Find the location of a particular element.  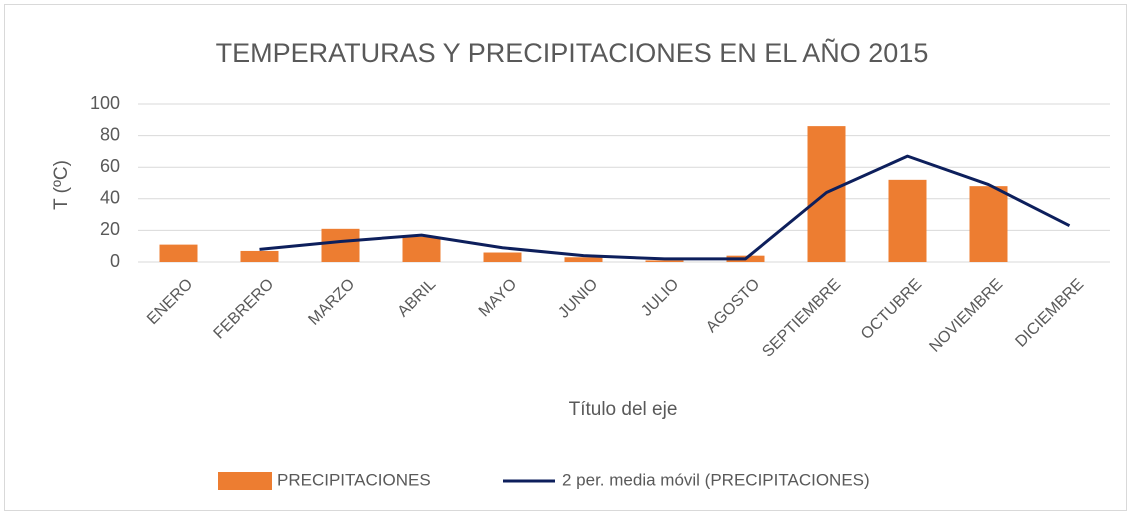

y-tick-label: 60 is located at coordinates (110, 166).